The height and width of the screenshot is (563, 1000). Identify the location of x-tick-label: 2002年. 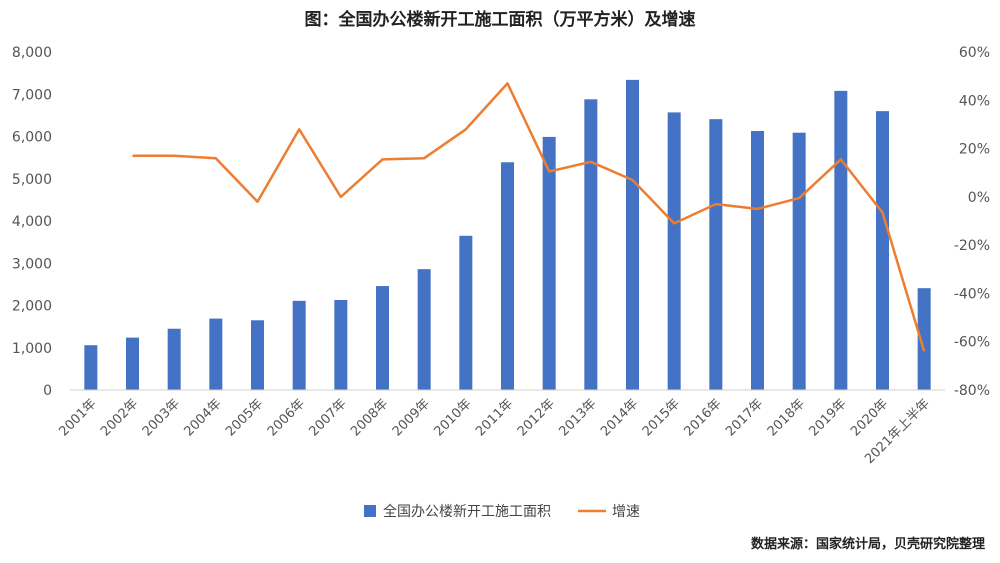
(119, 417).